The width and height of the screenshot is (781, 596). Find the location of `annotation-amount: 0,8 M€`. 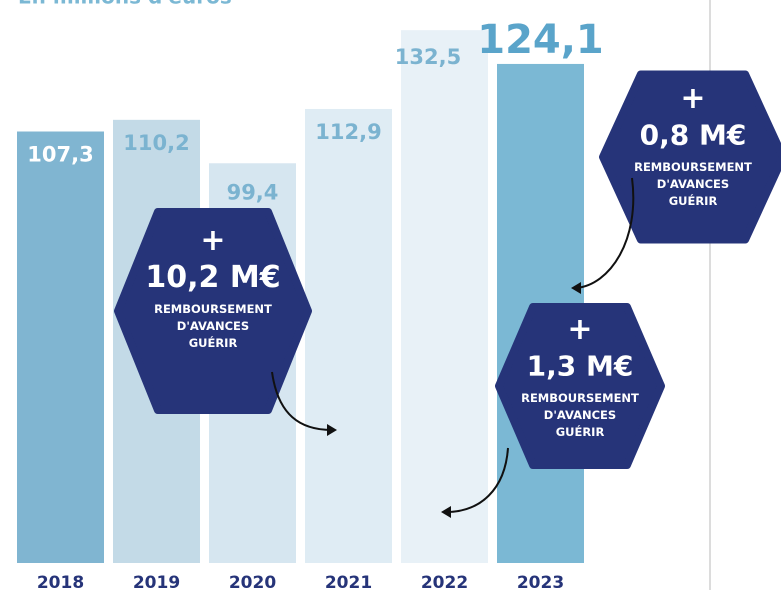

annotation-amount: 0,8 M€ is located at coordinates (693, 134).